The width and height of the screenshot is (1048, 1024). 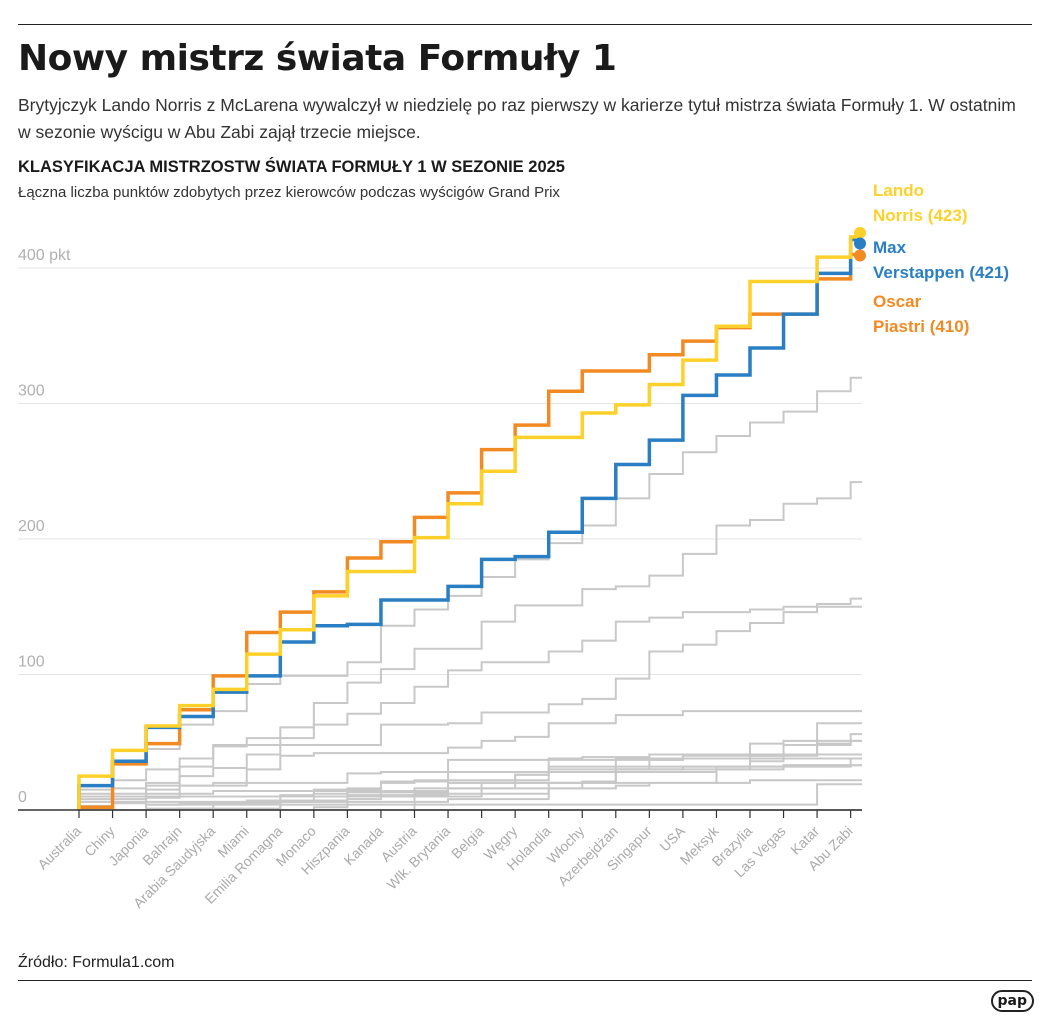 What do you see at coordinates (898, 190) in the screenshot?
I see `series-label: Lando` at bounding box center [898, 190].